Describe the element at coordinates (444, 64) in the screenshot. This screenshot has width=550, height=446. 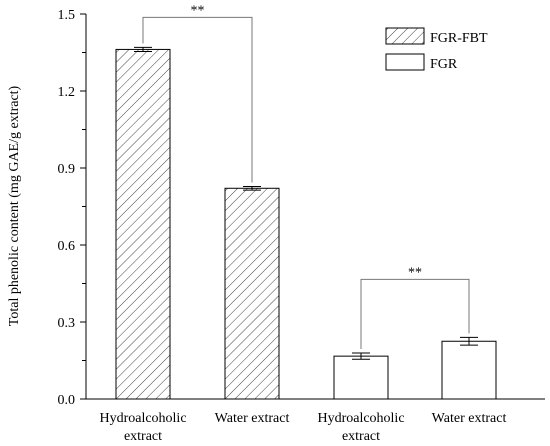
I see `legend-label-2: FGR` at that location.